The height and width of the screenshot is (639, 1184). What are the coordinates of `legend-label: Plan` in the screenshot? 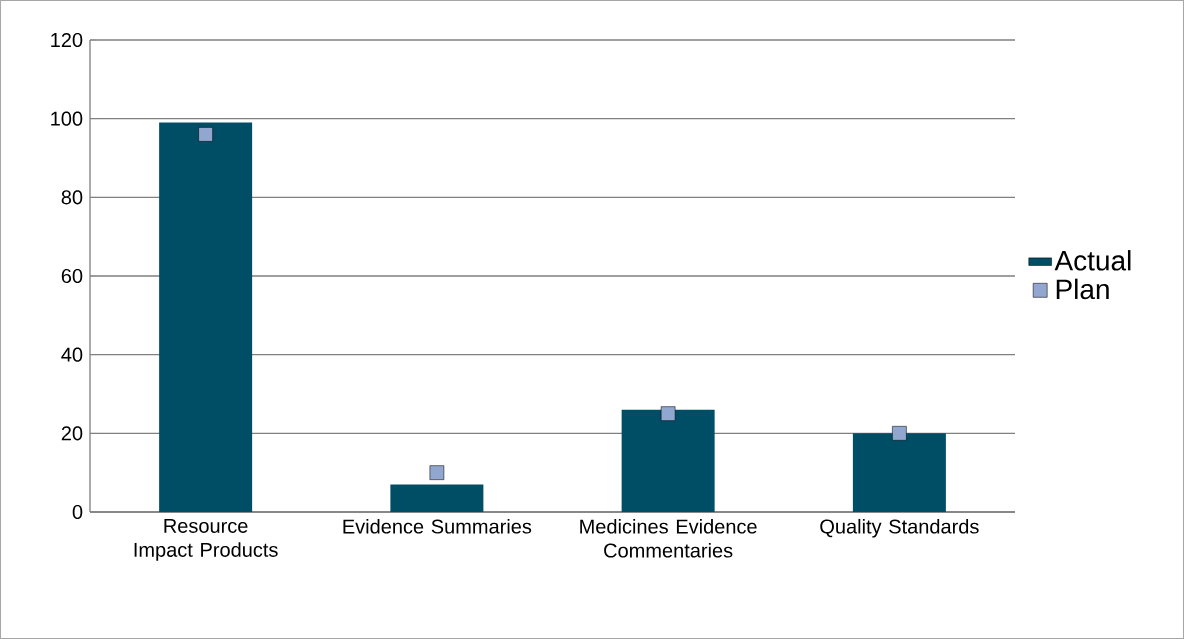 It's located at (1082, 289).